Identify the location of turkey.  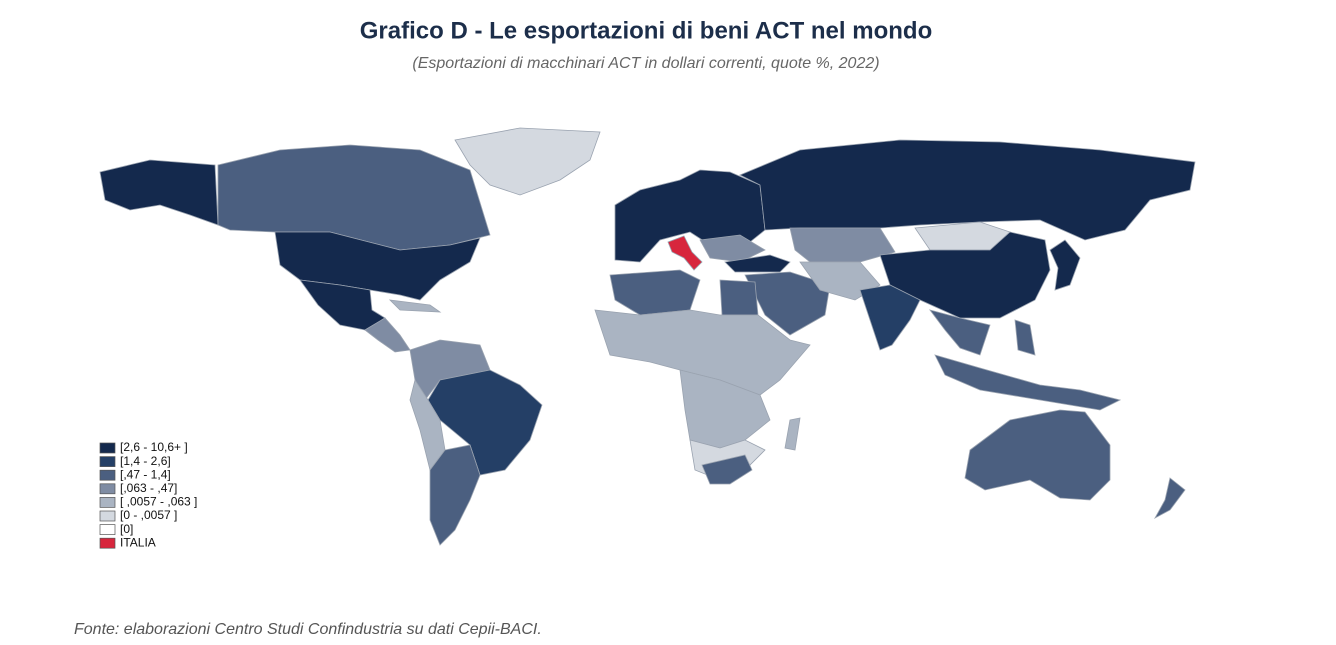
(757, 263).